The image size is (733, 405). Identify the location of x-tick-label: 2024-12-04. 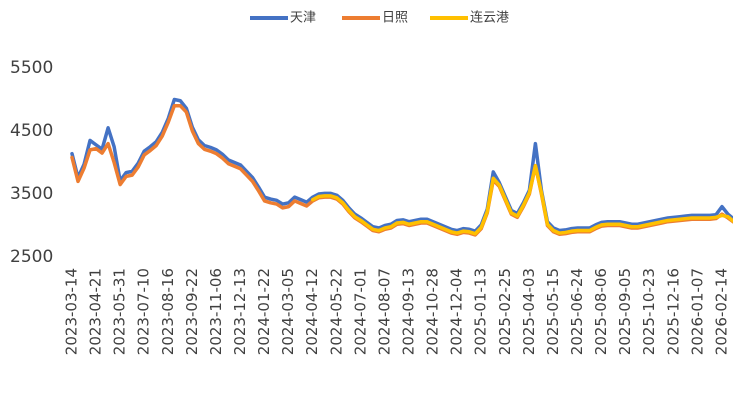
(457, 311).